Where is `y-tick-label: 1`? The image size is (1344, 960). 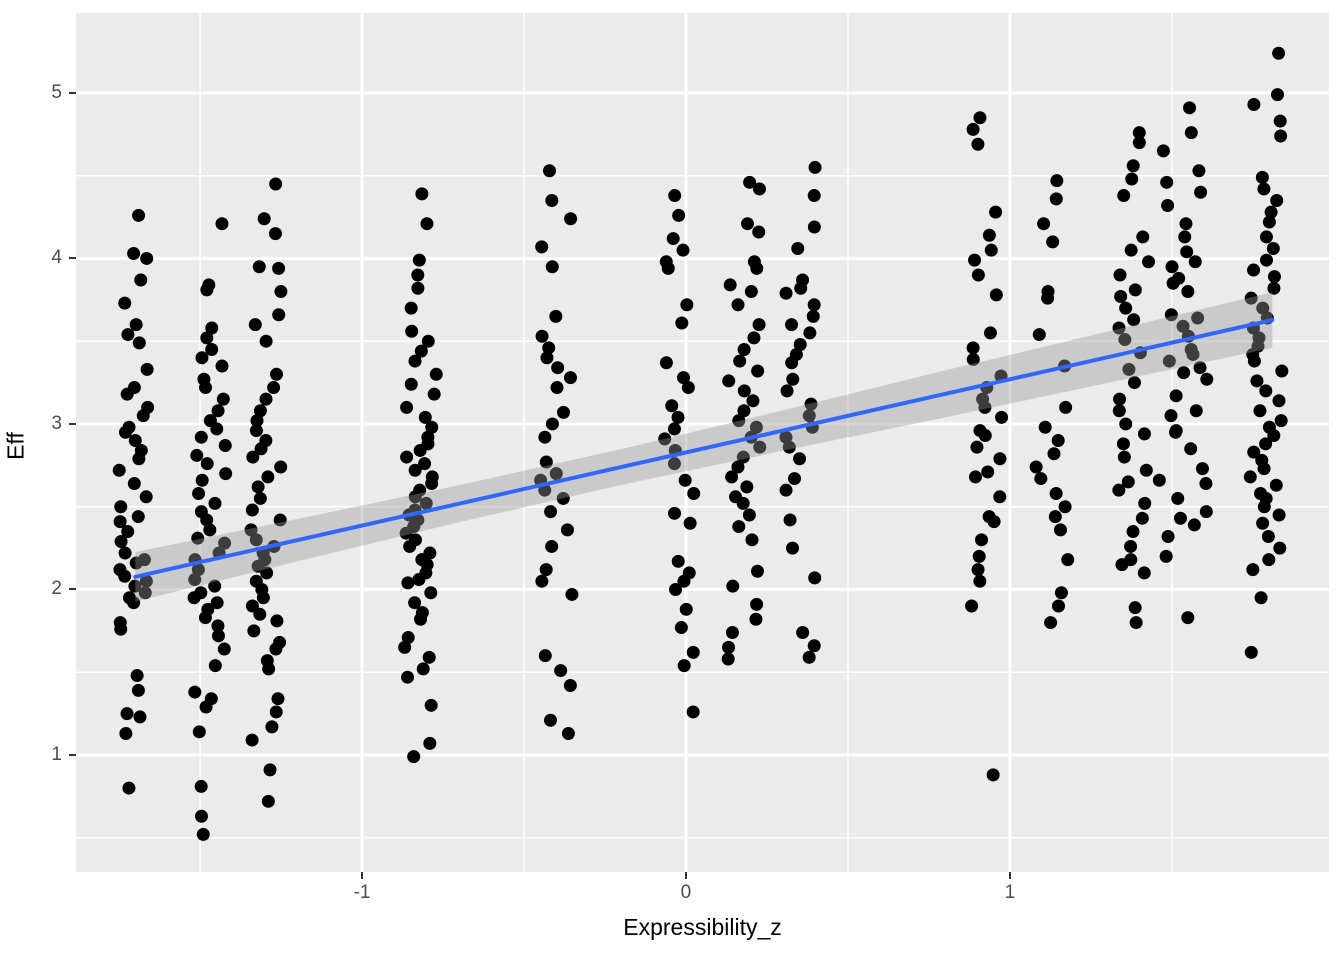 y-tick-label: 1 is located at coordinates (56, 754).